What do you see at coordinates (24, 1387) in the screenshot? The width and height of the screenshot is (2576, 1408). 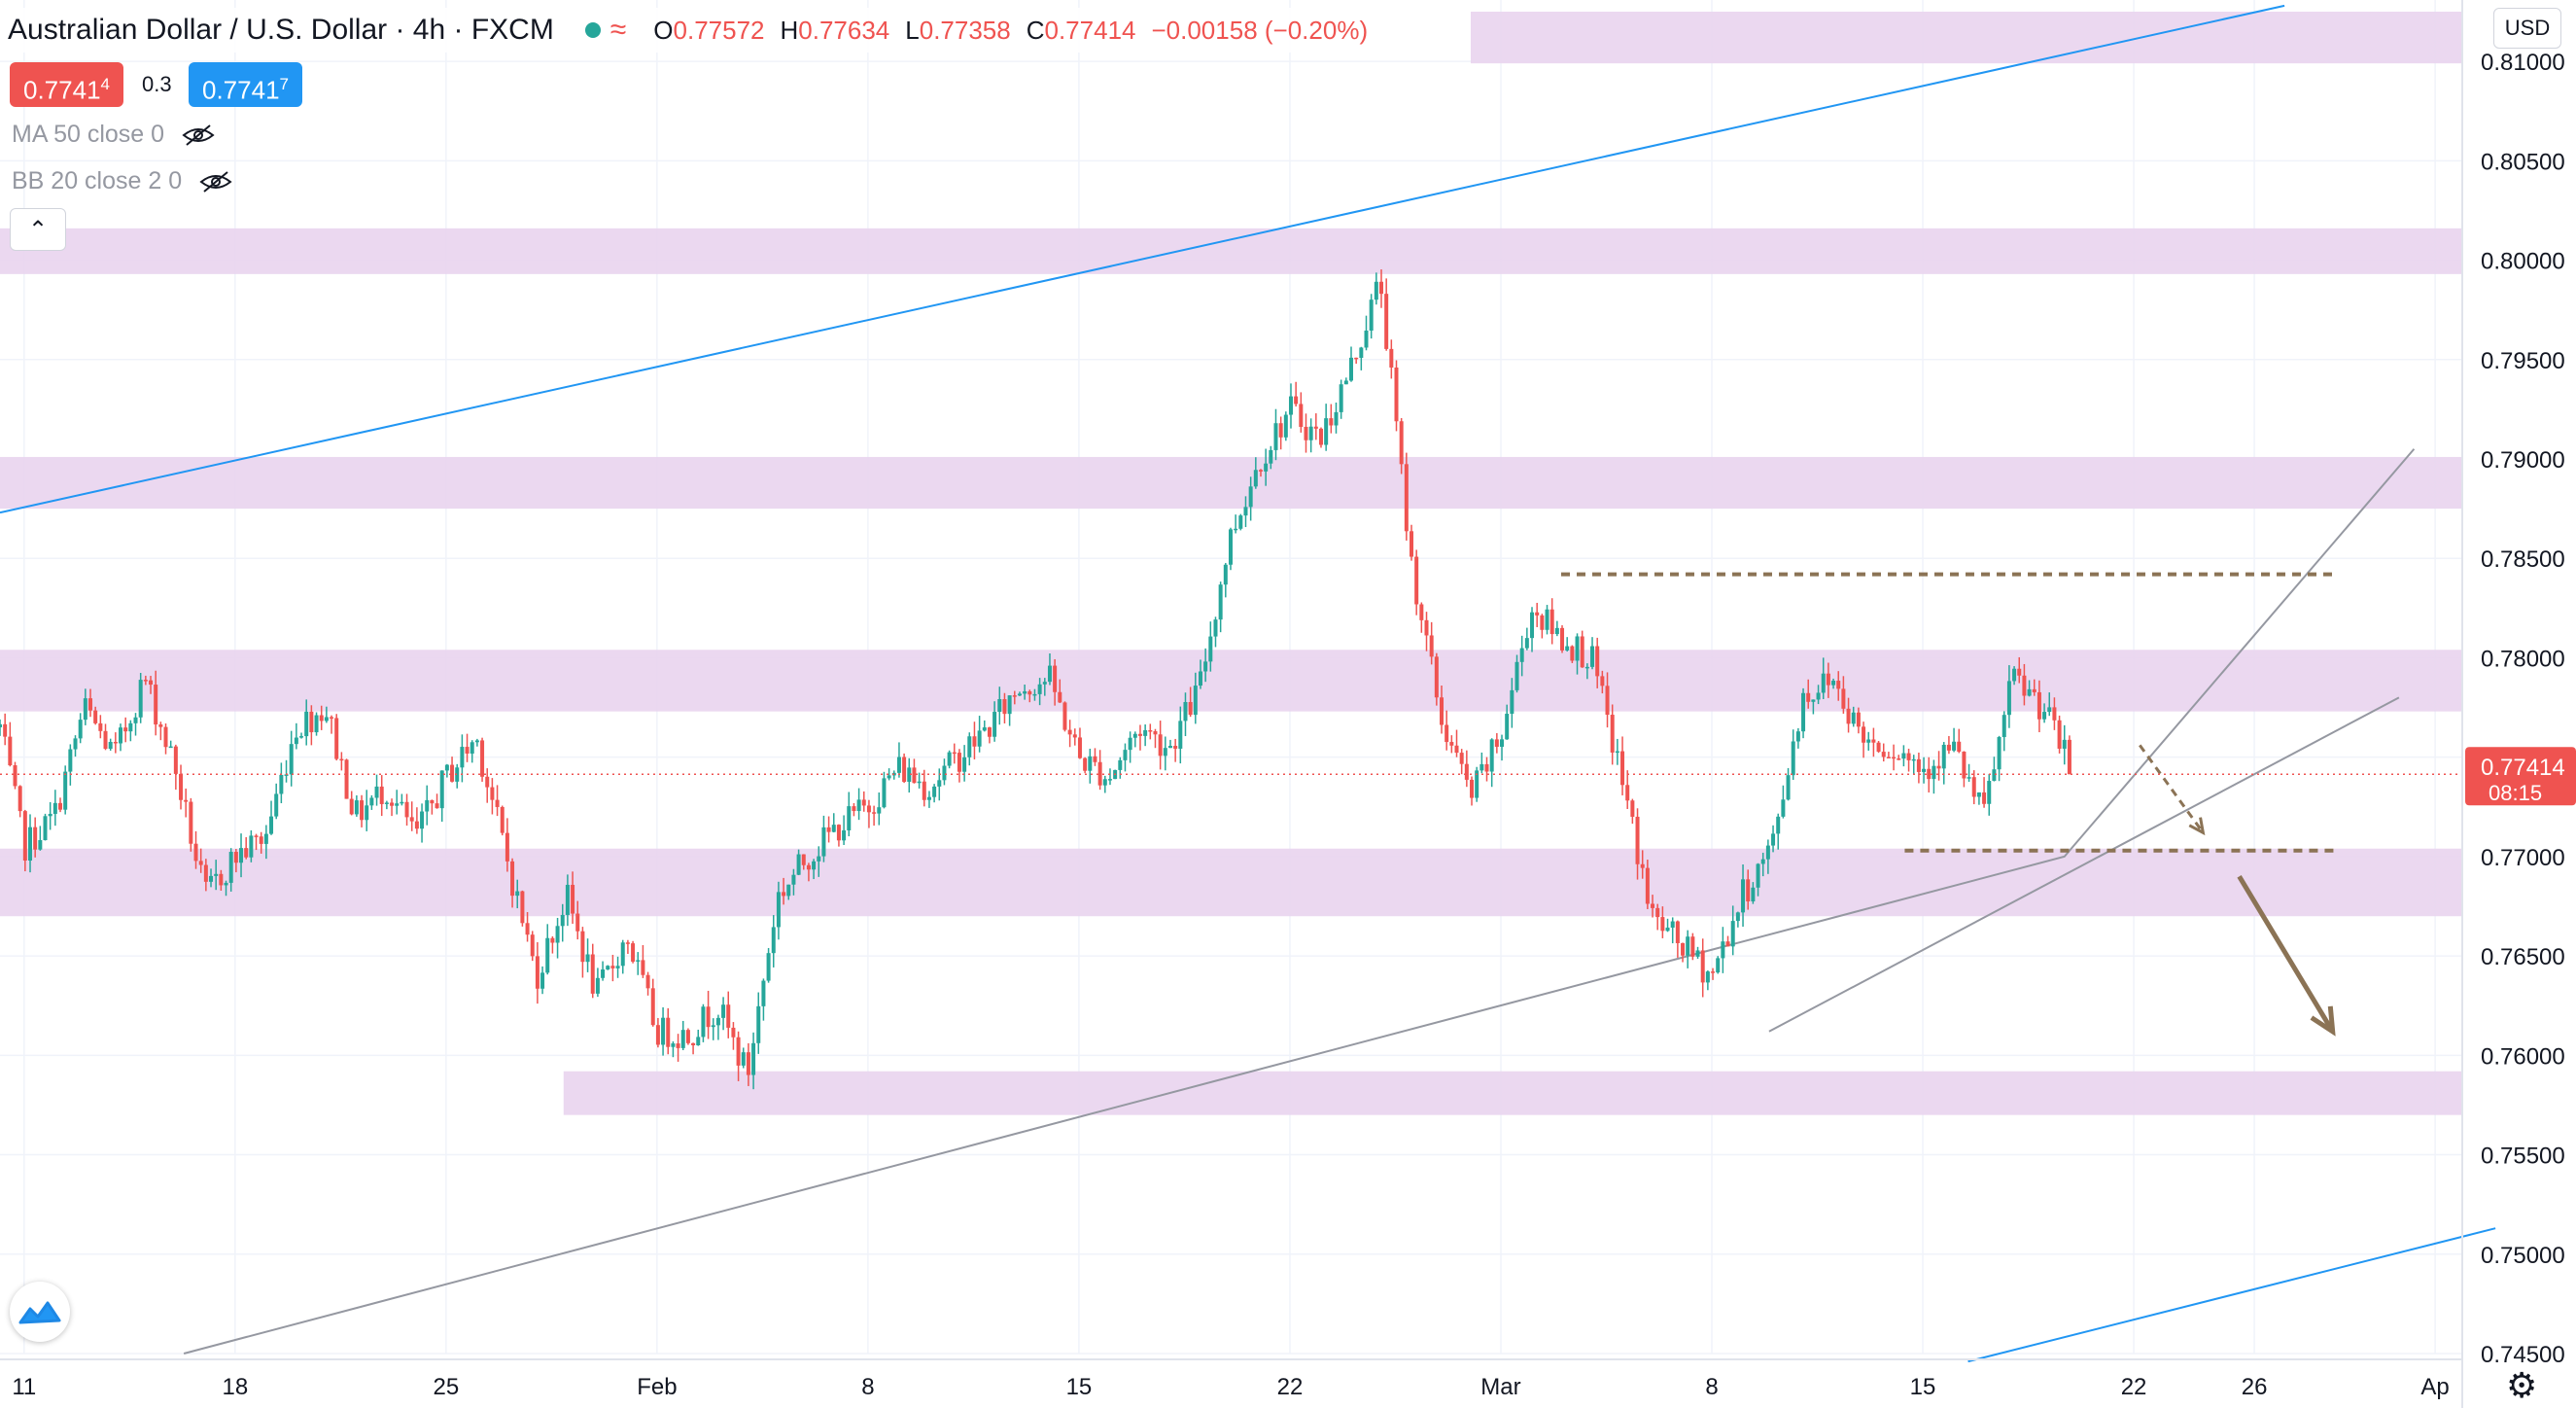 I see `x-tick-label: 11` at bounding box center [24, 1387].